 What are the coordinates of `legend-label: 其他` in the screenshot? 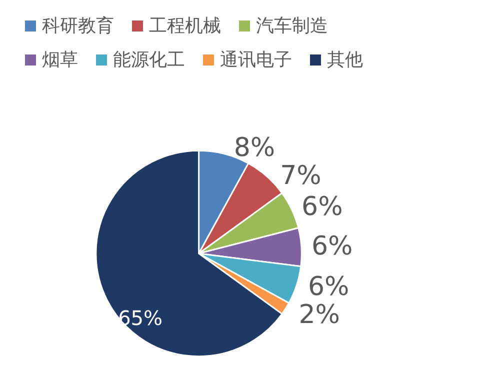 It's located at (345, 60).